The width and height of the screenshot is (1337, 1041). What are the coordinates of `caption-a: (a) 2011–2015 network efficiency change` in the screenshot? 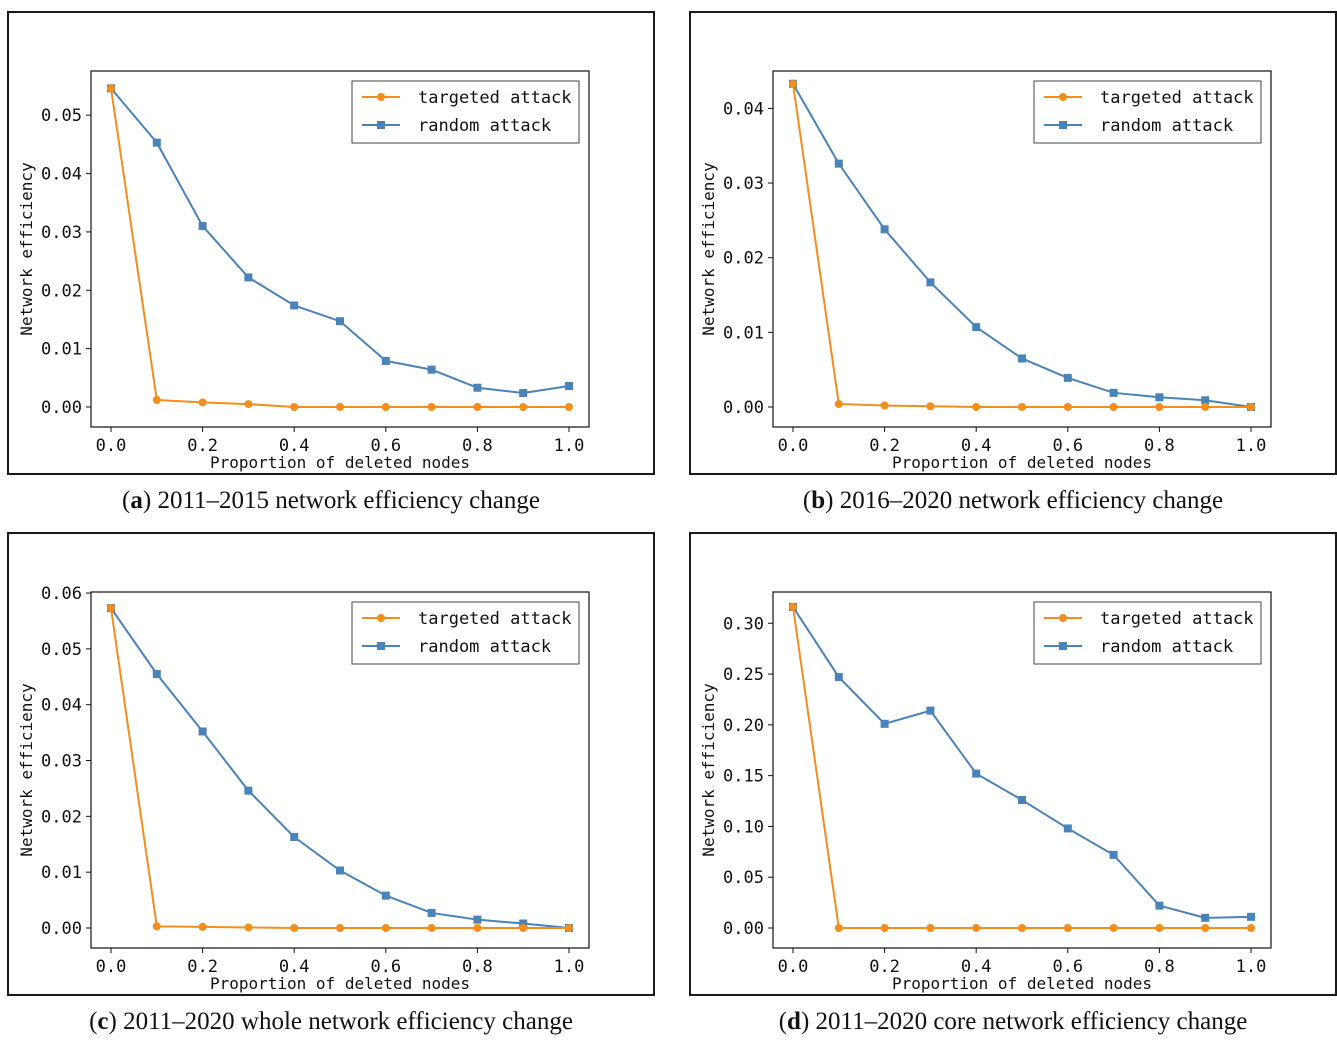 It's located at (331, 500).